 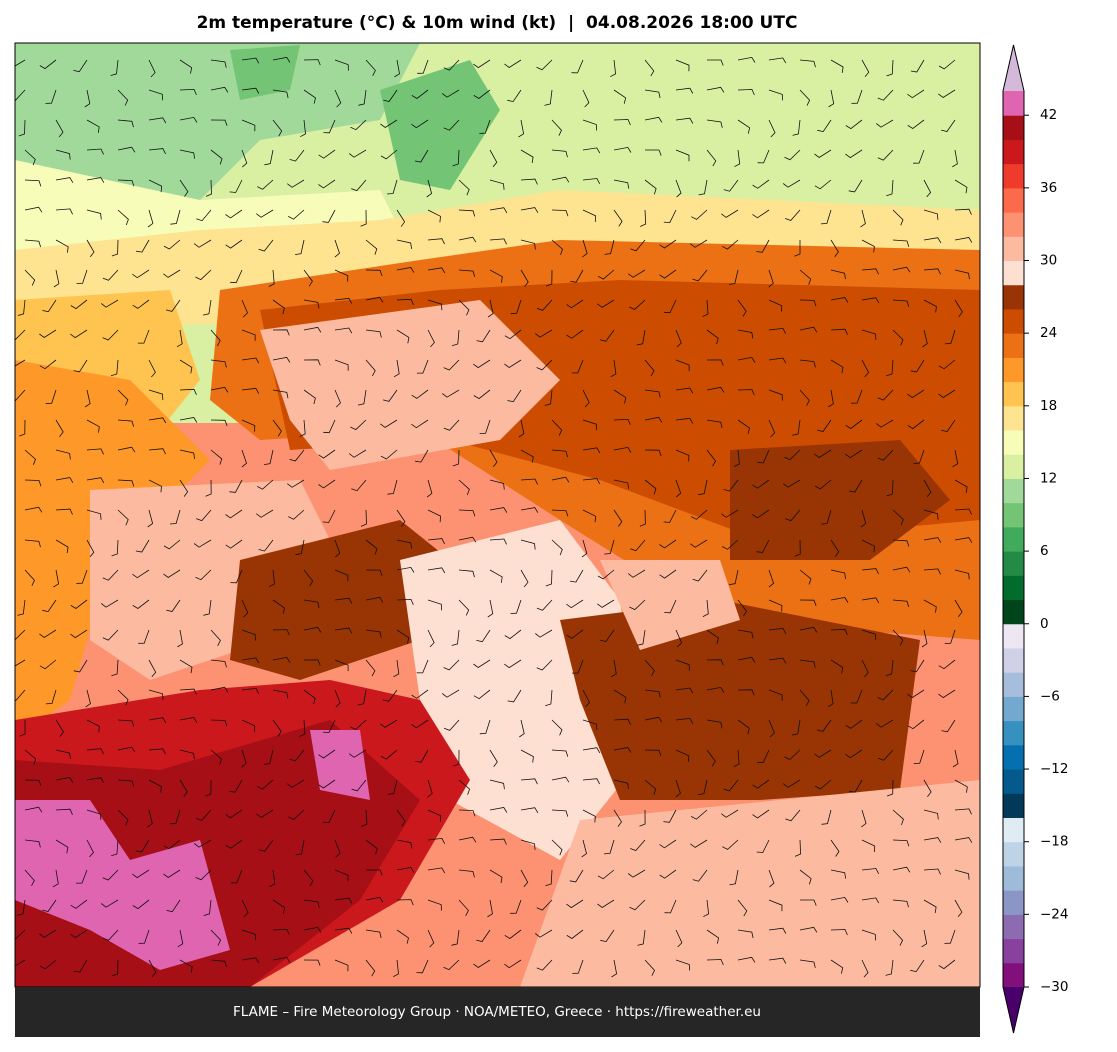 What do you see at coordinates (1048, 261) in the screenshot?
I see `colorbar-tick-label: 30` at bounding box center [1048, 261].